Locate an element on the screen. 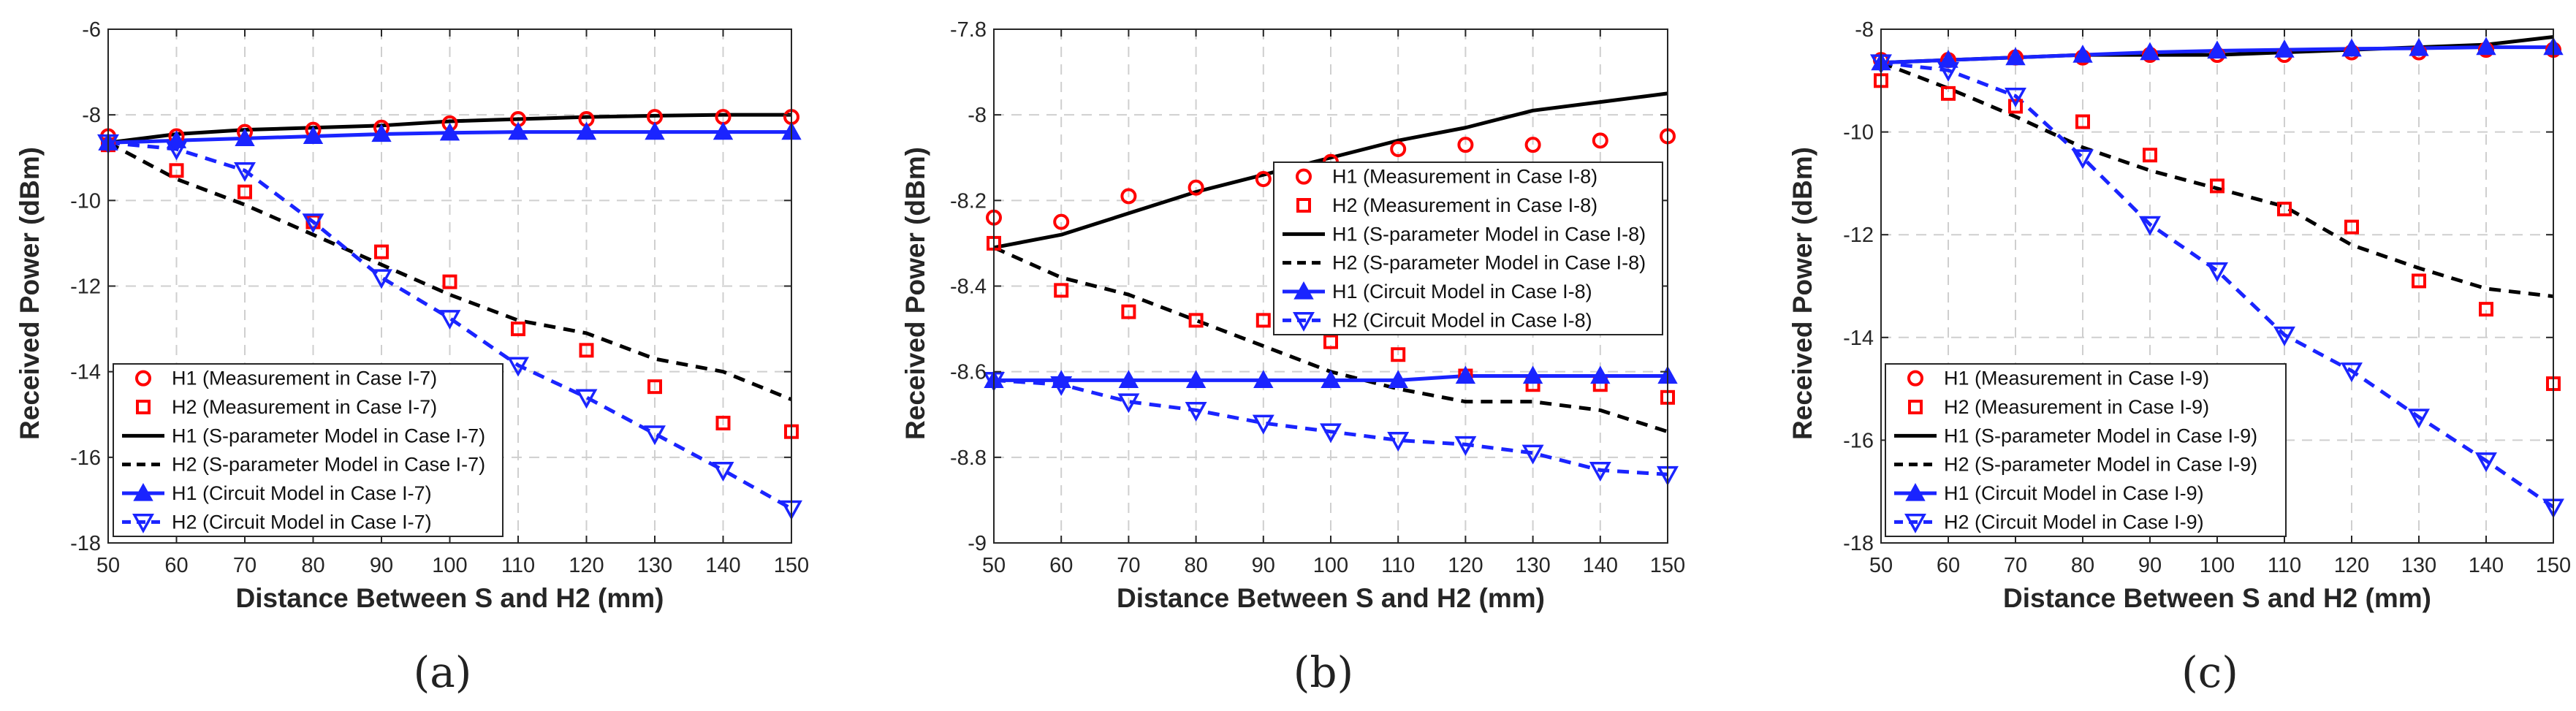 Image resolution: width=2576 pixels, height=711 pixels. legend-entry-label: H2 (Measurement in Case I-8) is located at coordinates (1465, 205).